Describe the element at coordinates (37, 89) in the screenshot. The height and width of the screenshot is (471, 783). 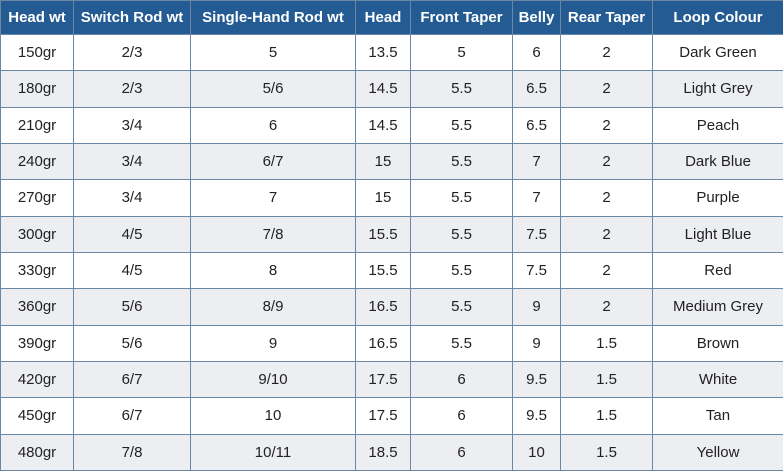
I see `table-cell: 180gr` at that location.